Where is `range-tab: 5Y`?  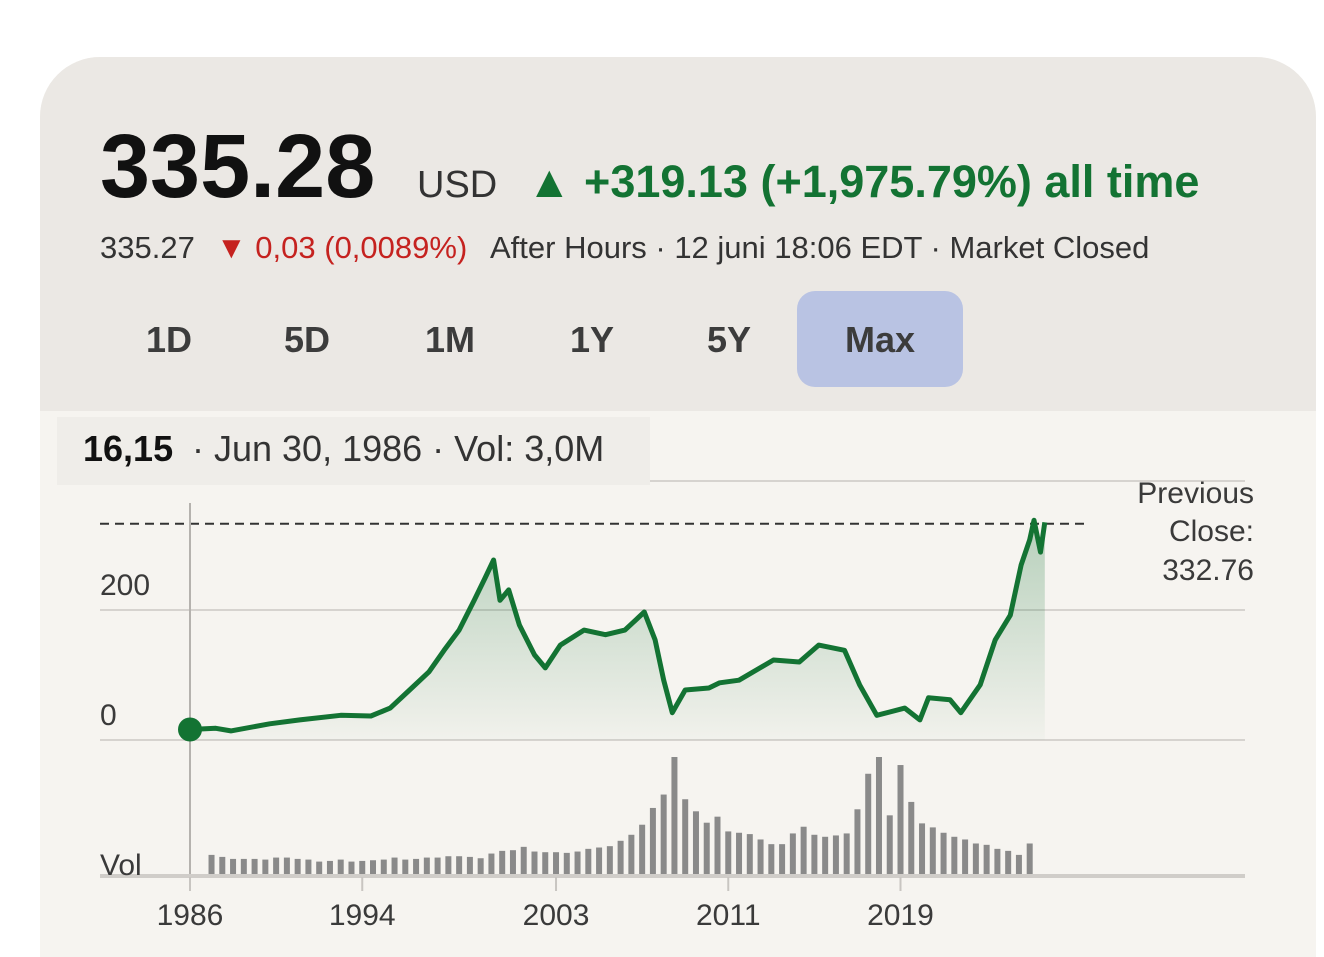 range-tab: 5Y is located at coordinates (729, 339).